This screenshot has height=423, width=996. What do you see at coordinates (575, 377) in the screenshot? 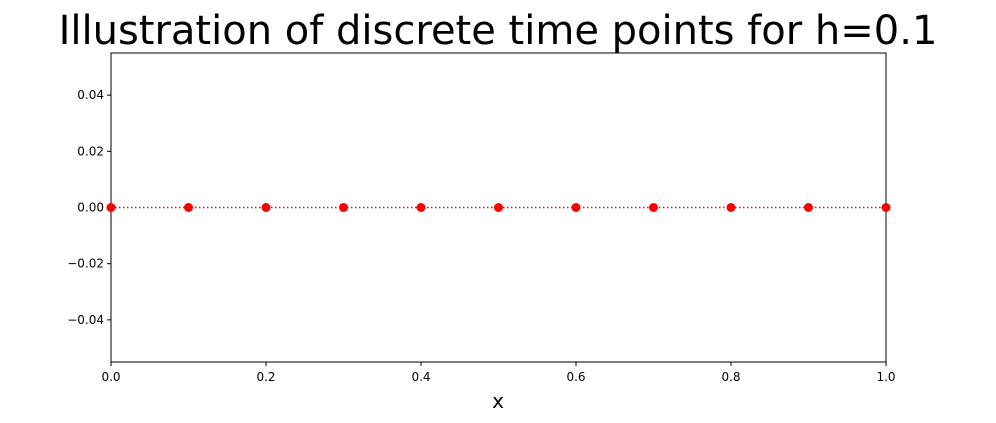
I see `x-tick-label: 0.6` at bounding box center [575, 377].